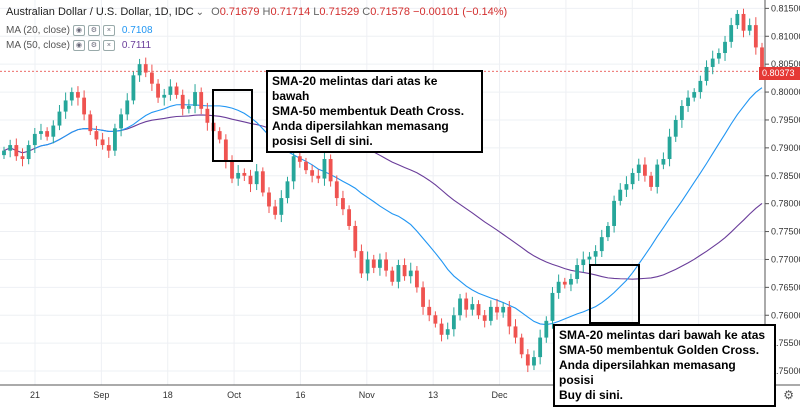 The height and width of the screenshot is (407, 800). What do you see at coordinates (100, 12) in the screenshot?
I see `symbol-title: Australian Dollar / U.S. Dollar, 1D, IDC` at bounding box center [100, 12].